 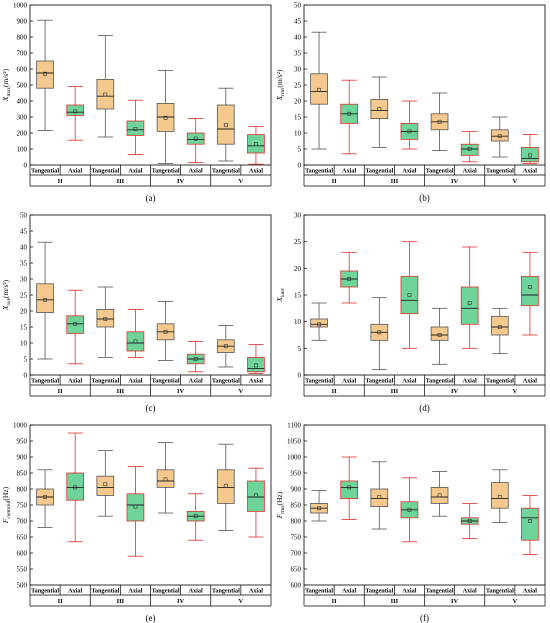 I want to click on y-tick-label: 0, so click(x=300, y=166).